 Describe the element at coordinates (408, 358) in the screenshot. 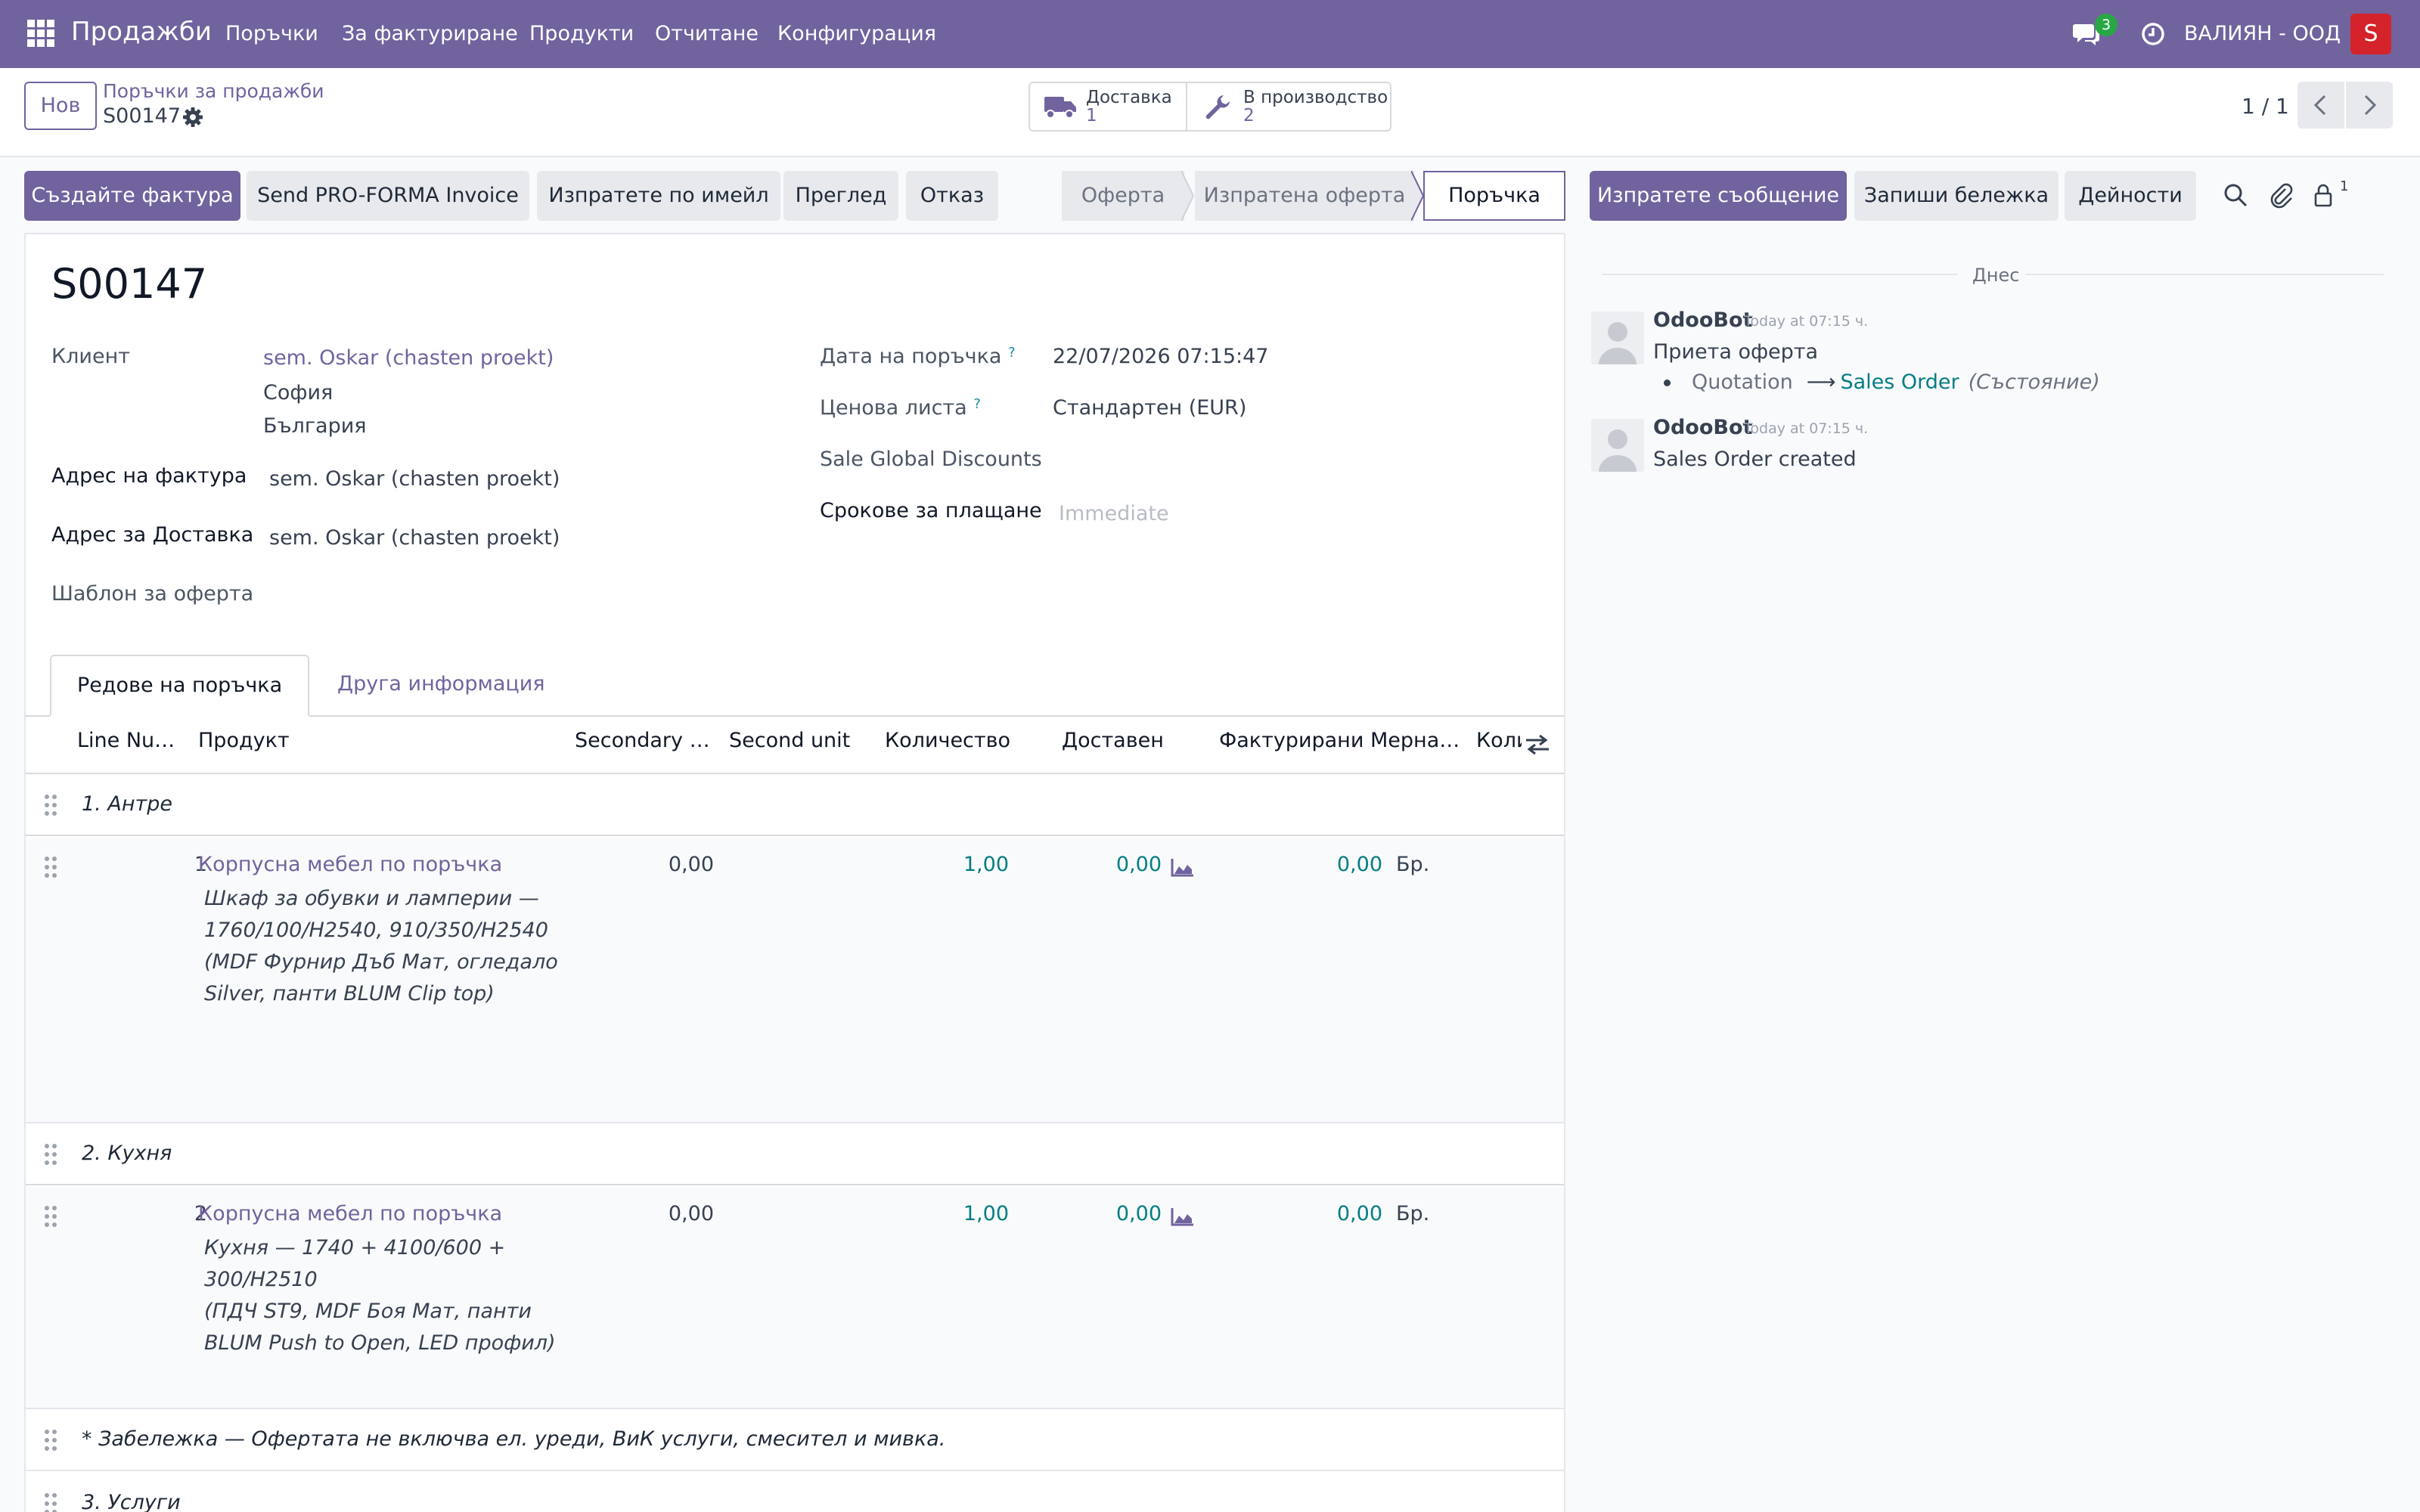

I see `customer-field: sem. Oskar (chasten proekt)` at that location.